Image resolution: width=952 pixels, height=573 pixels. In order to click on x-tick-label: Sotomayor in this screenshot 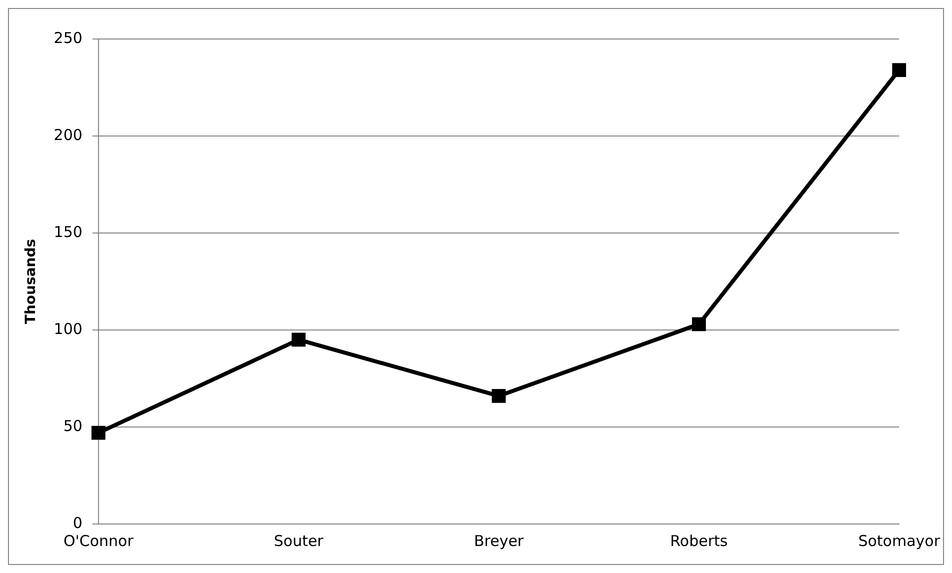, I will do `click(899, 541)`.